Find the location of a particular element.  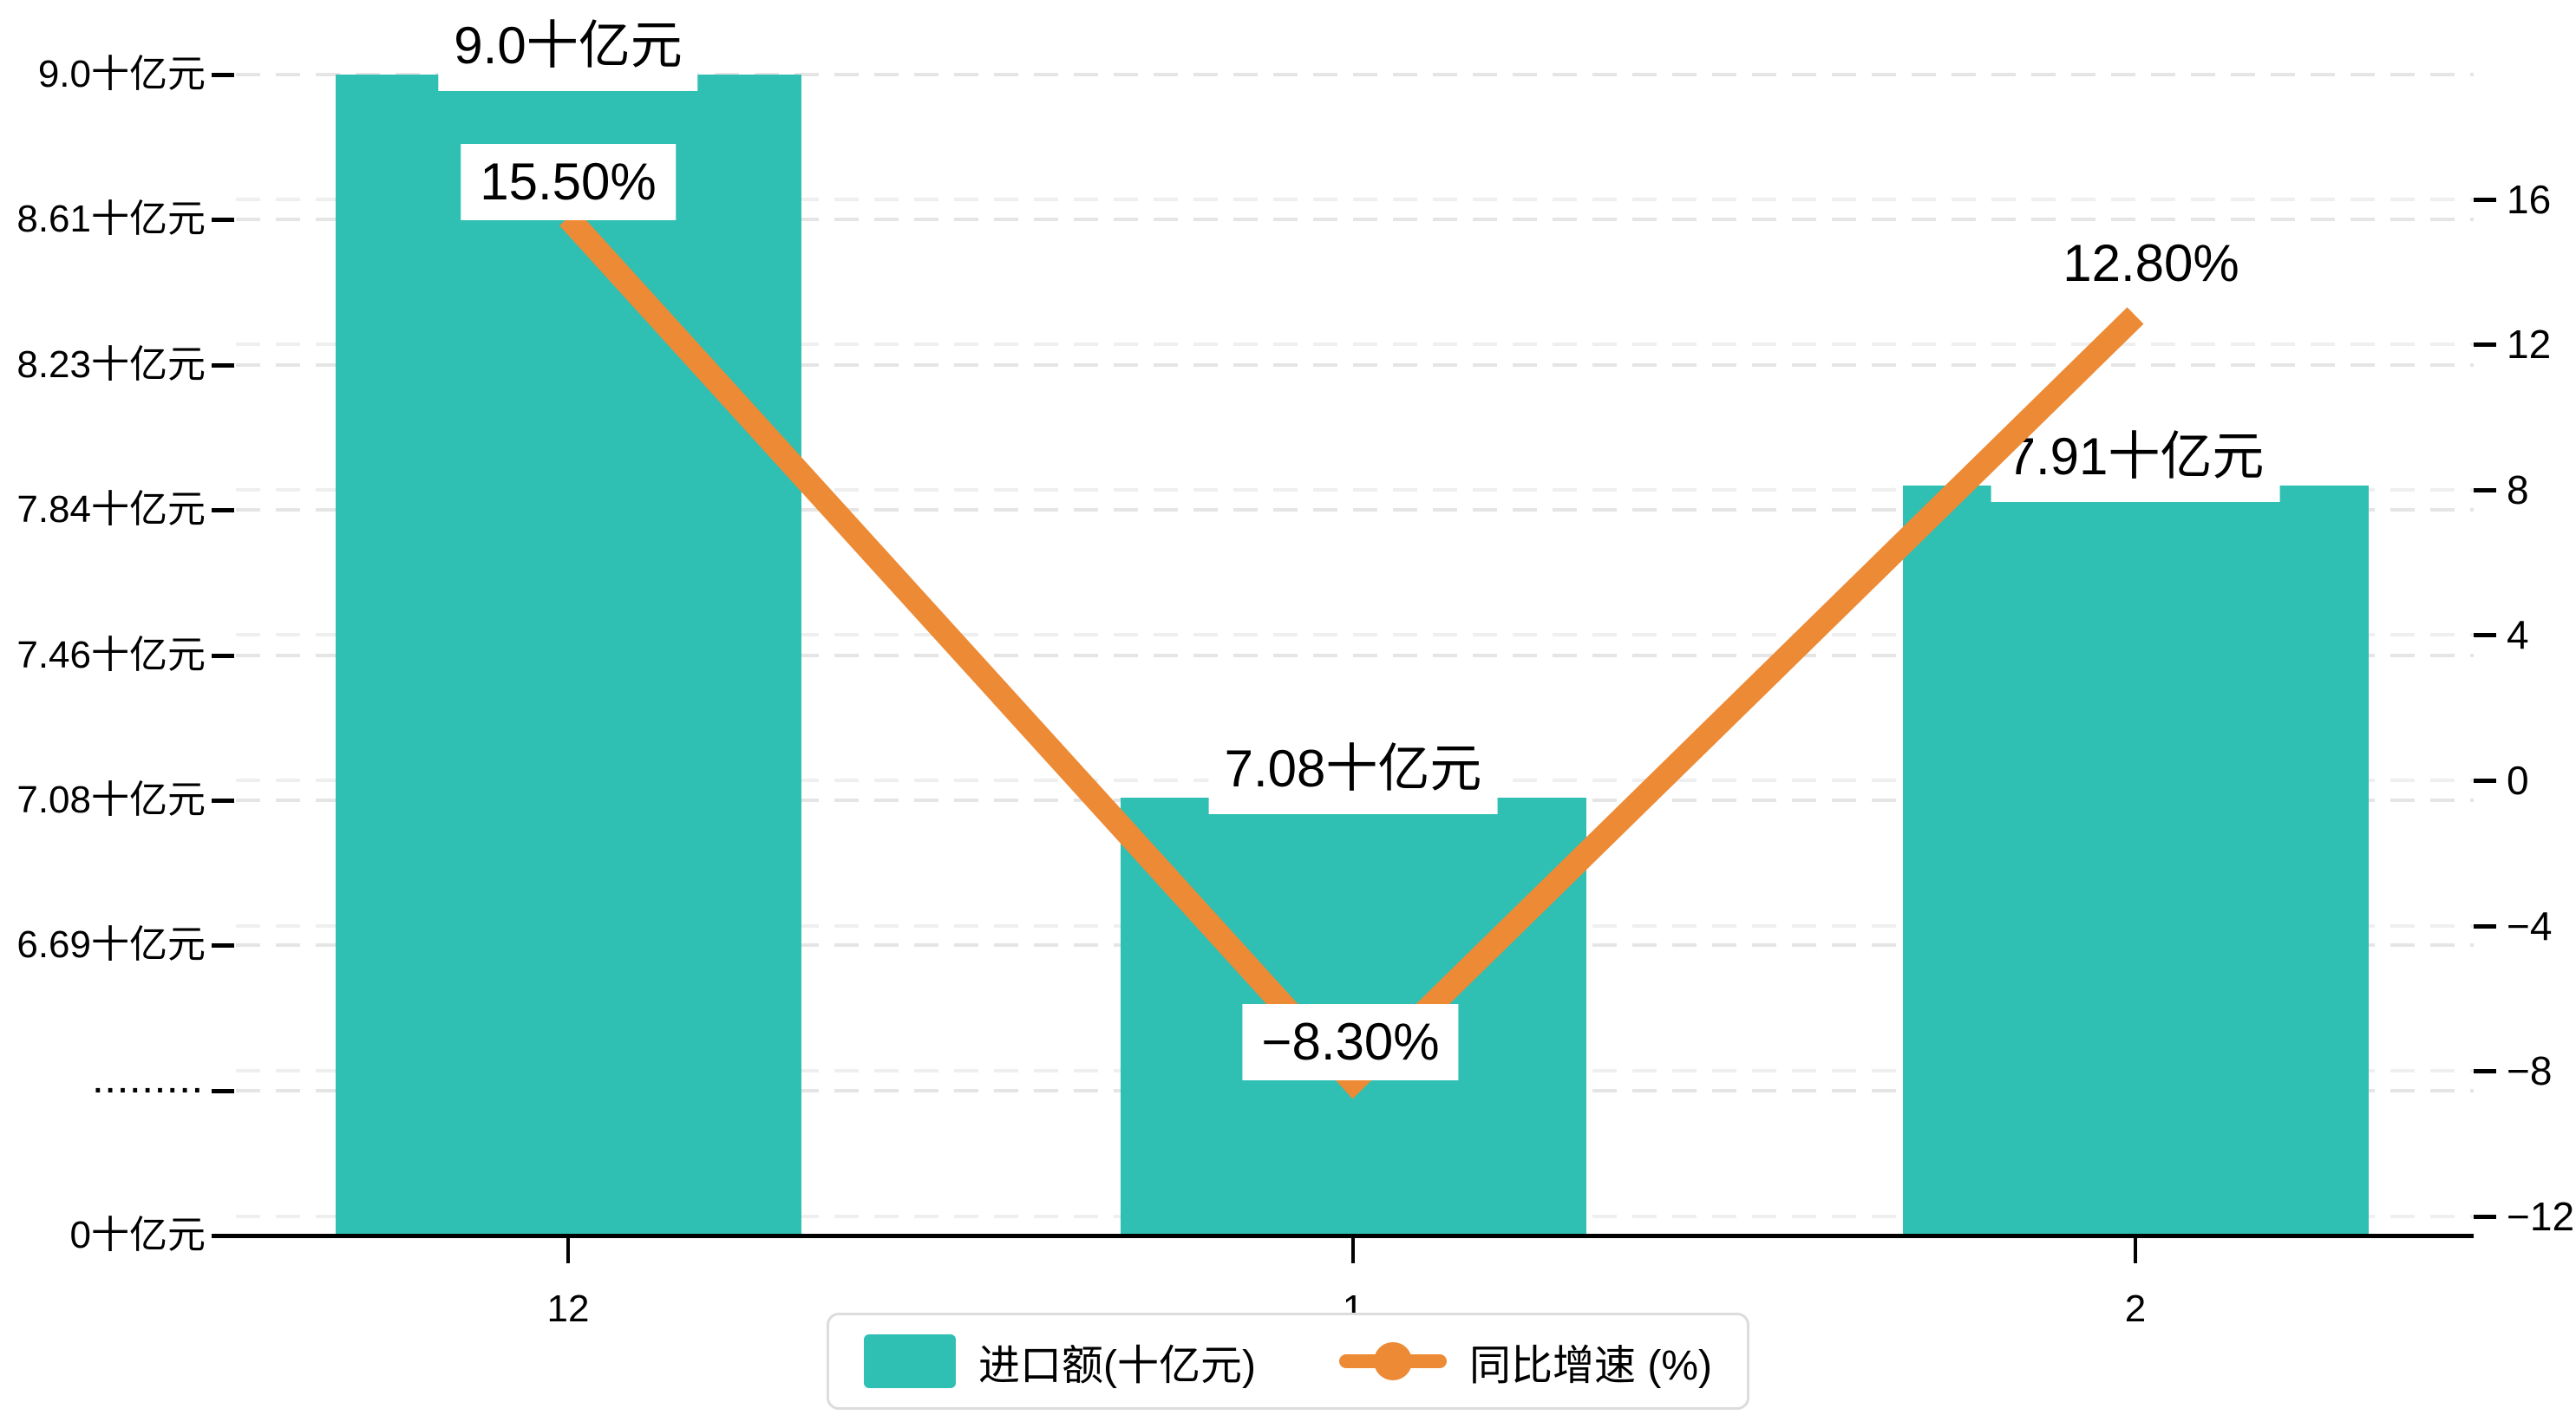

y-axis-label-right: 0 is located at coordinates (2518, 780).